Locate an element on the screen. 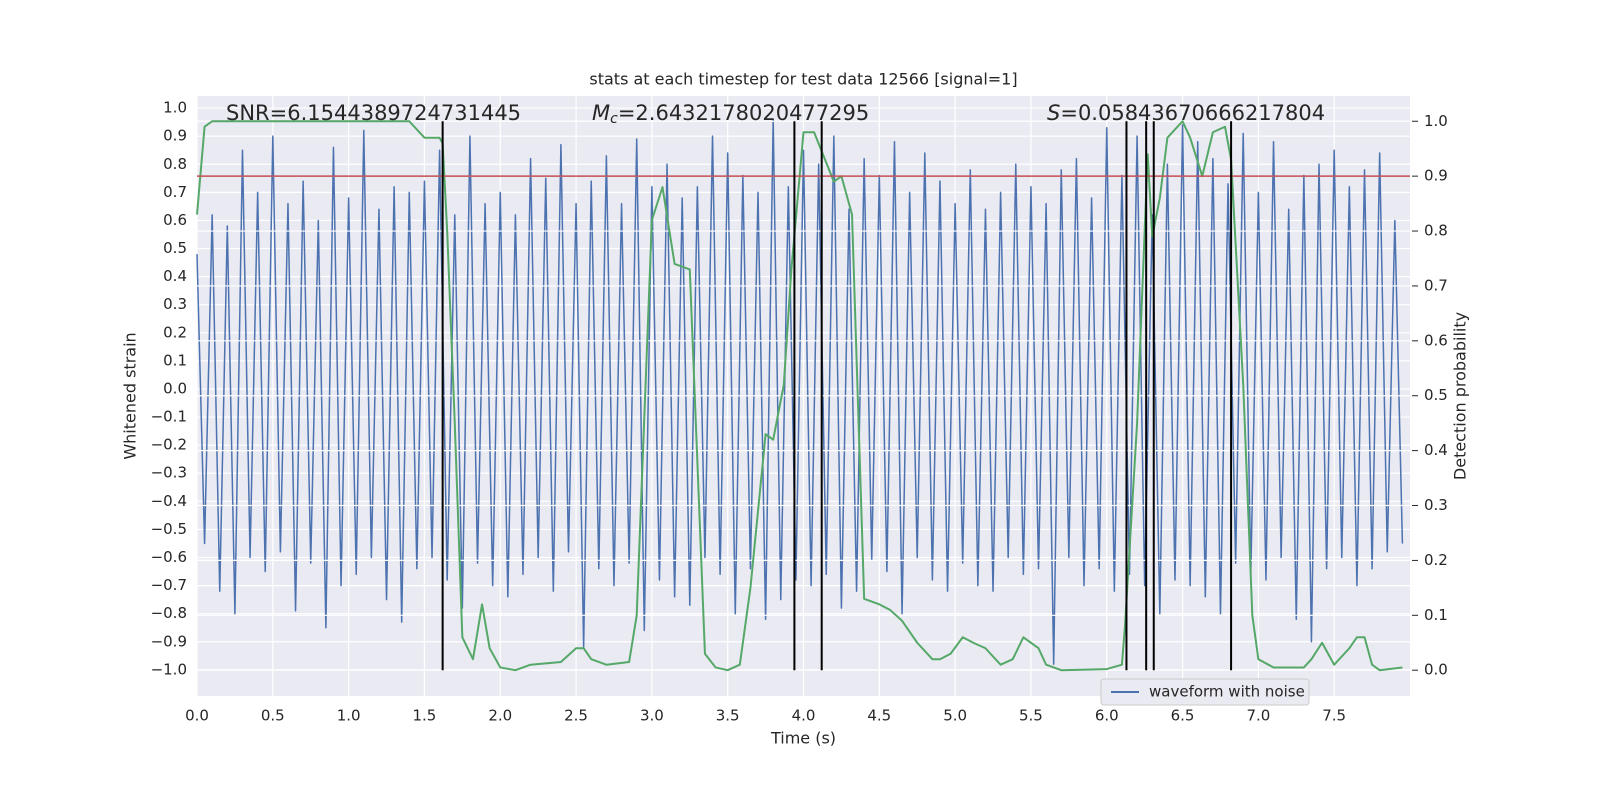 The width and height of the screenshot is (1600, 800). annotation-text: =0.05843670666217804 is located at coordinates (1192, 113).